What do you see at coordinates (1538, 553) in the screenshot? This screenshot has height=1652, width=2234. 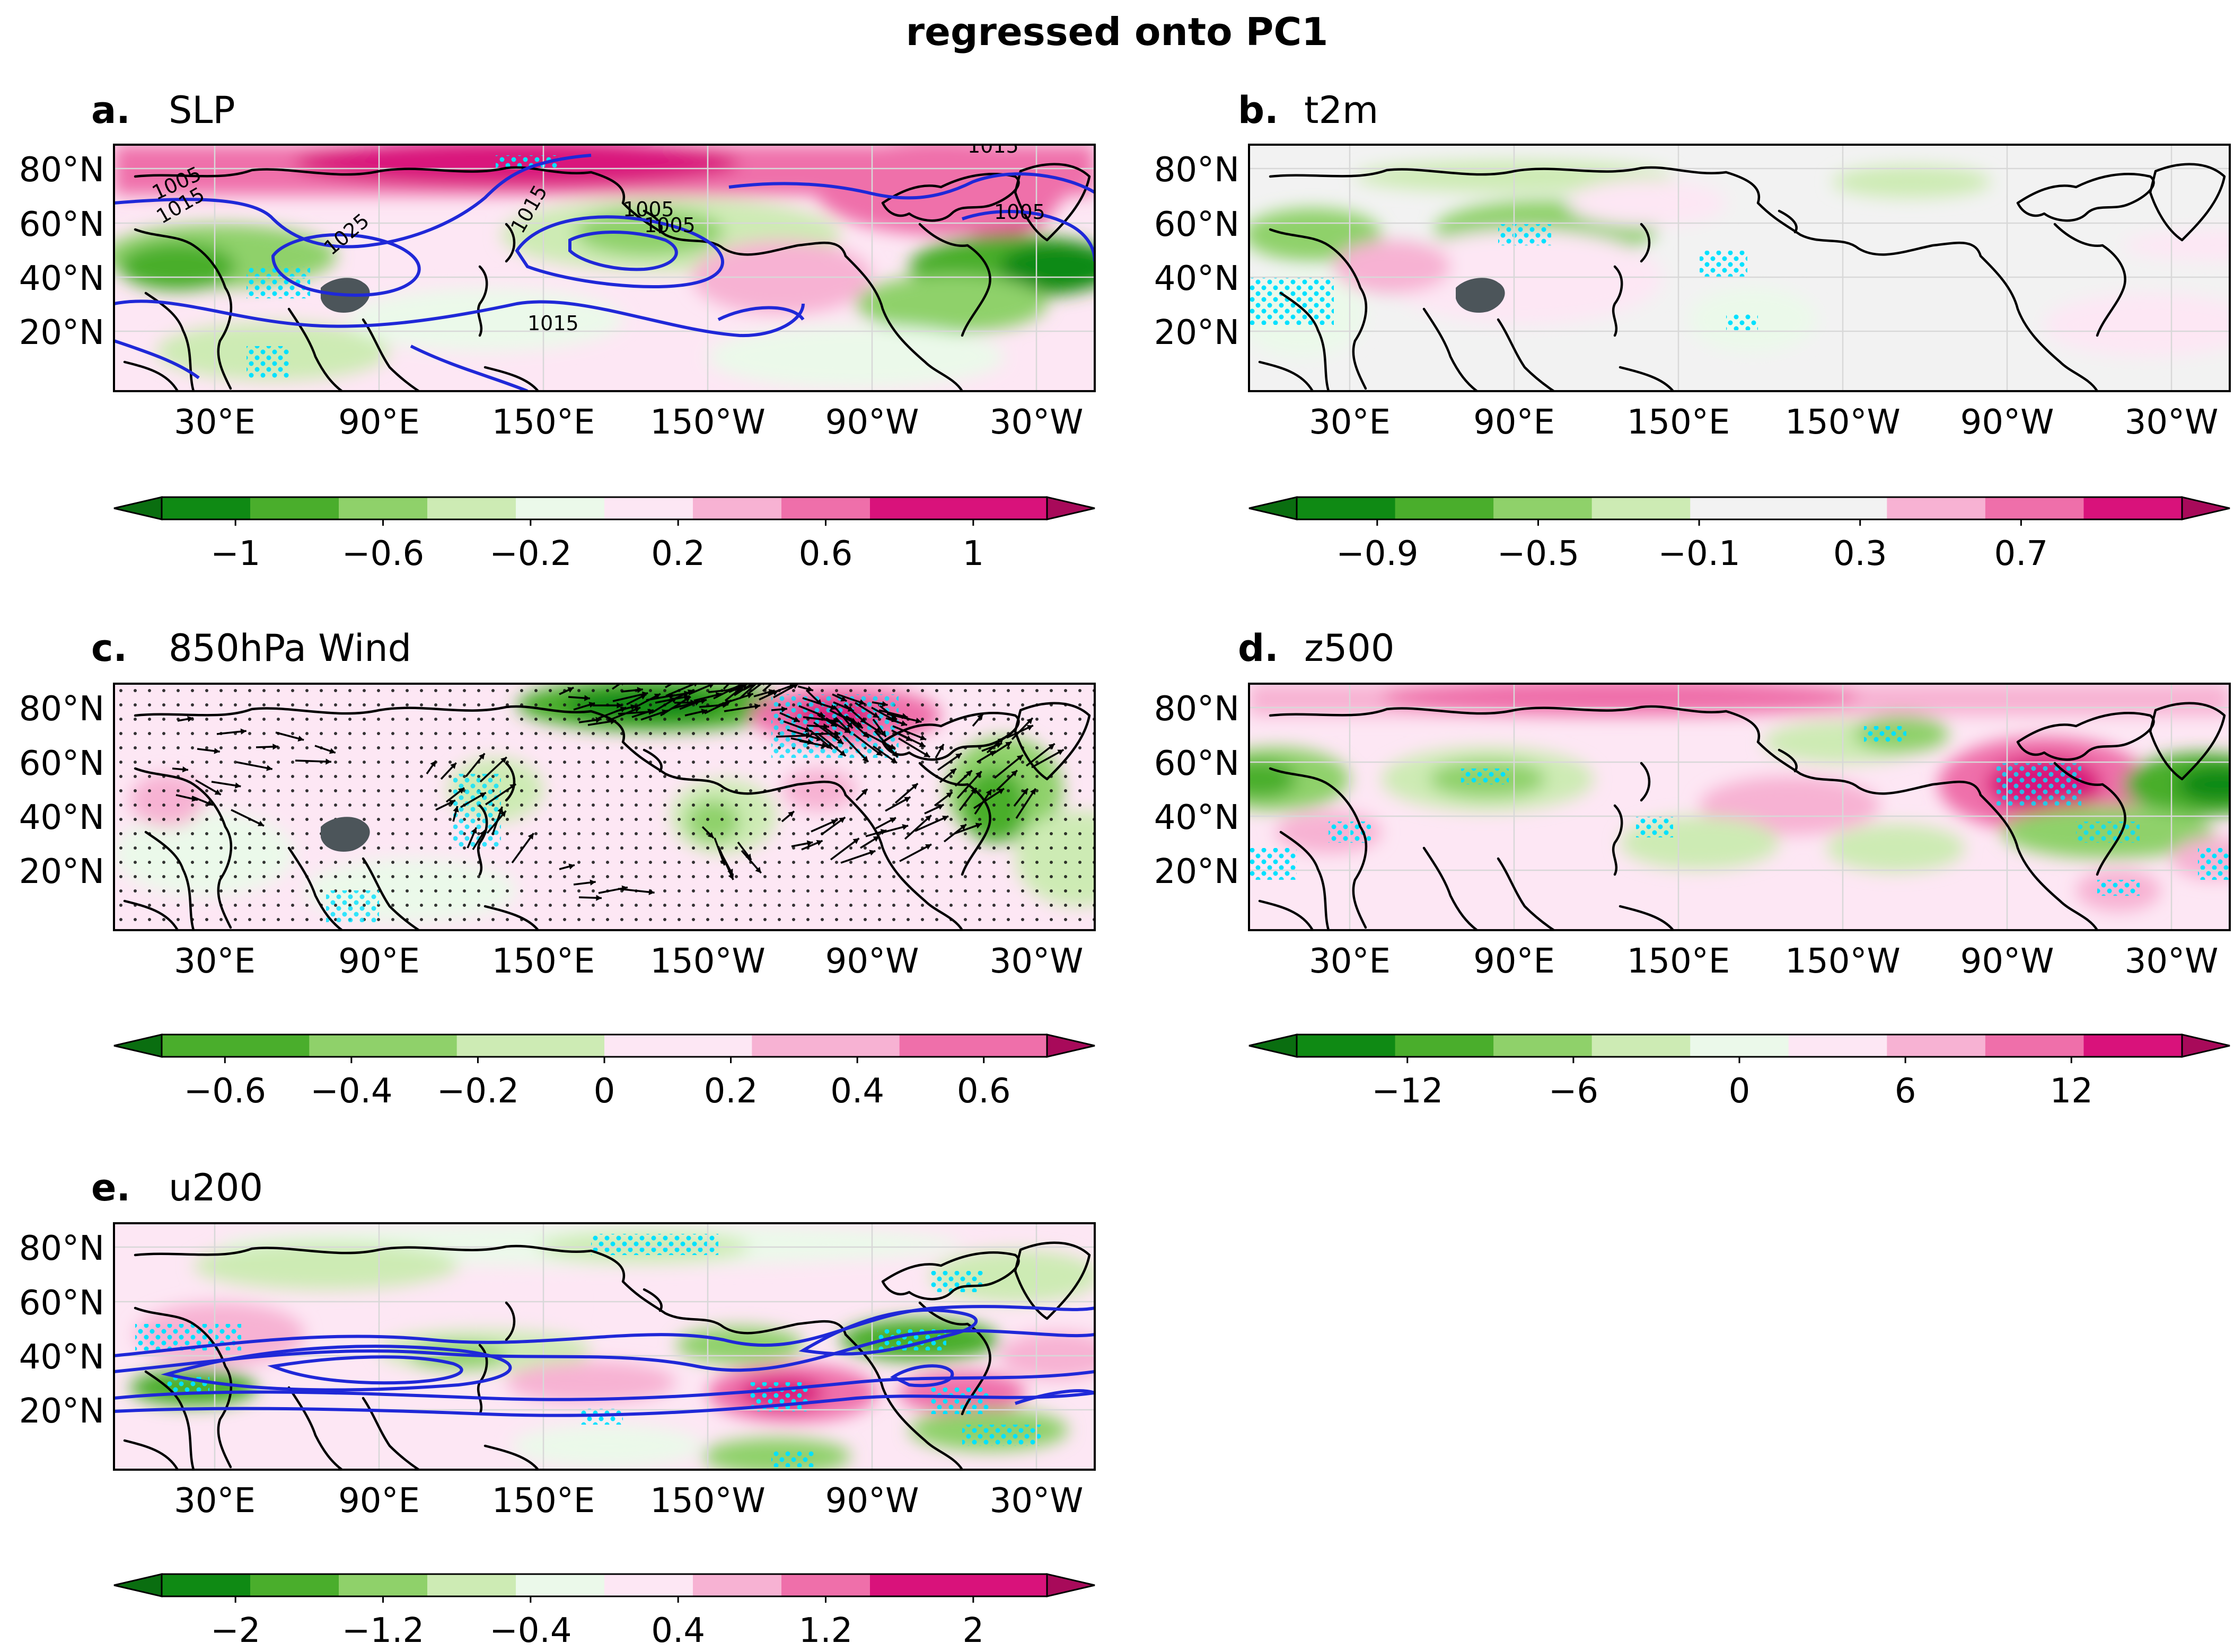 I see `colorbar-tick-label: −0.5` at bounding box center [1538, 553].